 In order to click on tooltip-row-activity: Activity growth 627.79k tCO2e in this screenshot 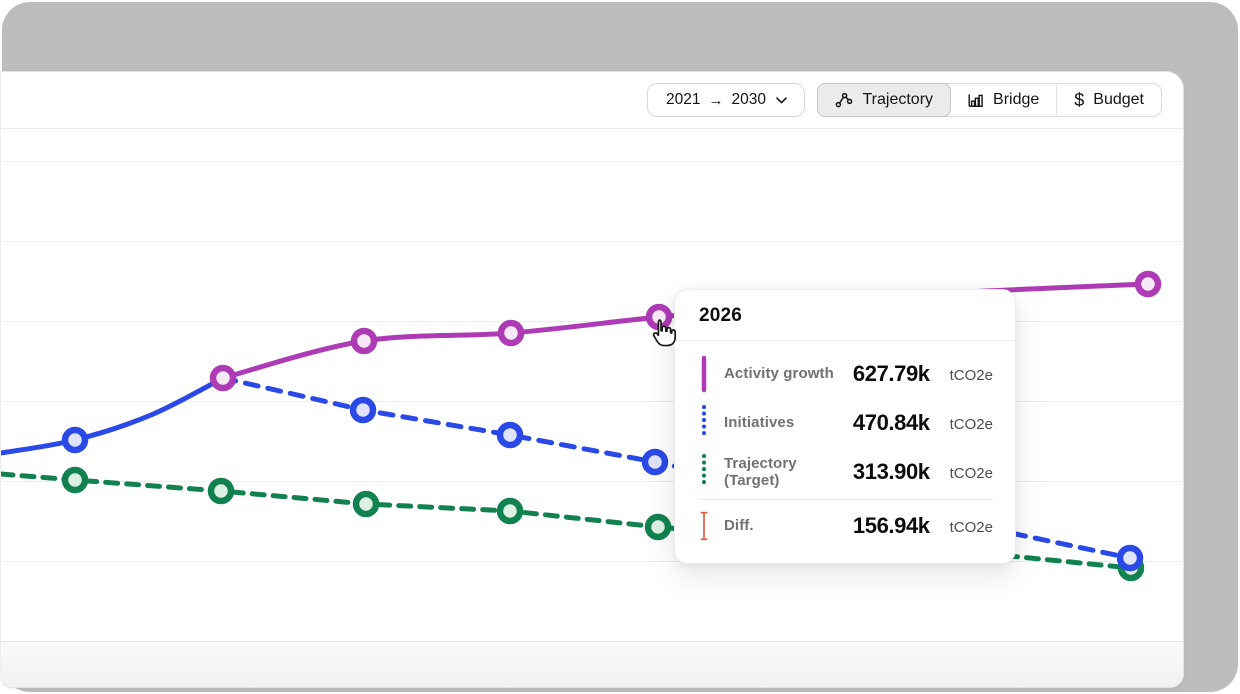, I will do `click(846, 373)`.